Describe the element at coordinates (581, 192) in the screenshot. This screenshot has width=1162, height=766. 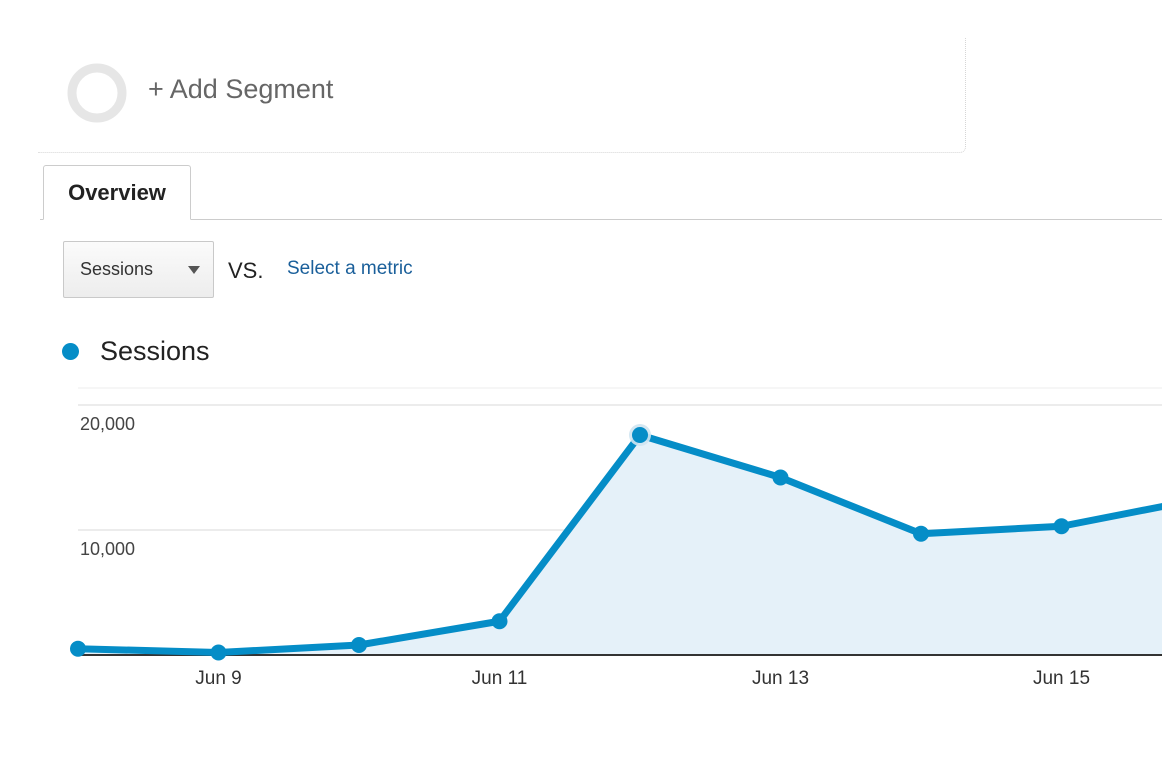
I see `report-tabs: Overview` at that location.